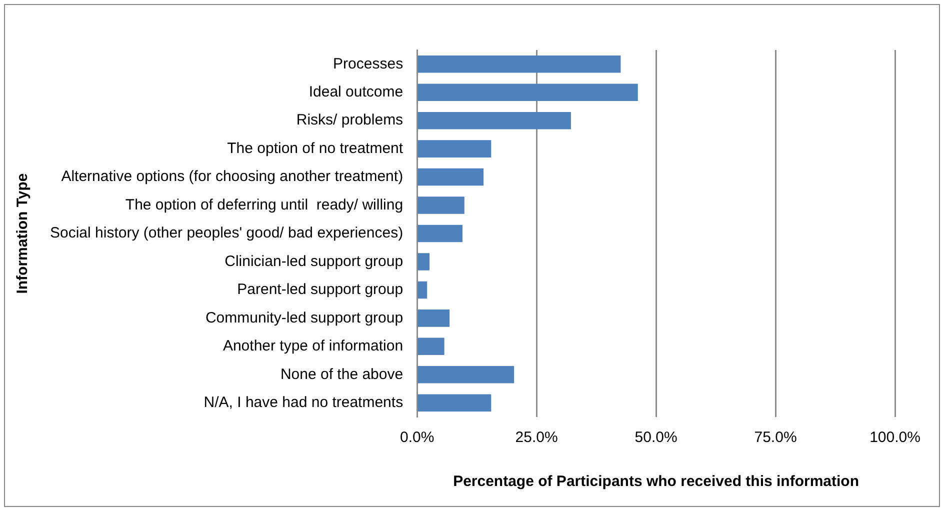 The image size is (946, 513). What do you see at coordinates (350, 120) in the screenshot?
I see `y-tick-label: Risks/ problems` at bounding box center [350, 120].